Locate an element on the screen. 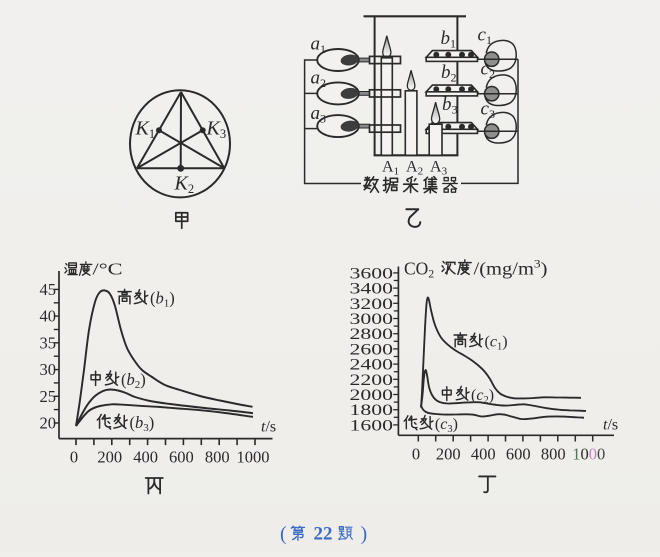 The width and height of the screenshot is (660, 557). svg-text: 20 is located at coordinates (48, 423).